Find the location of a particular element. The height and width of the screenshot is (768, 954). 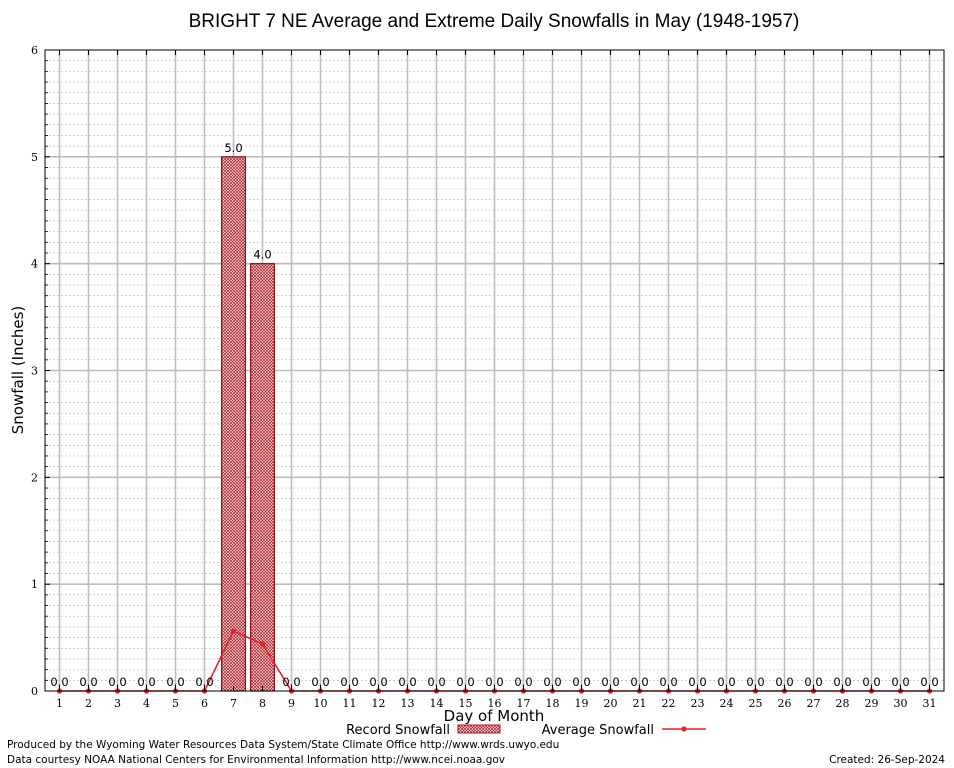

record-value-label-day-31: 0.0 is located at coordinates (929, 682).